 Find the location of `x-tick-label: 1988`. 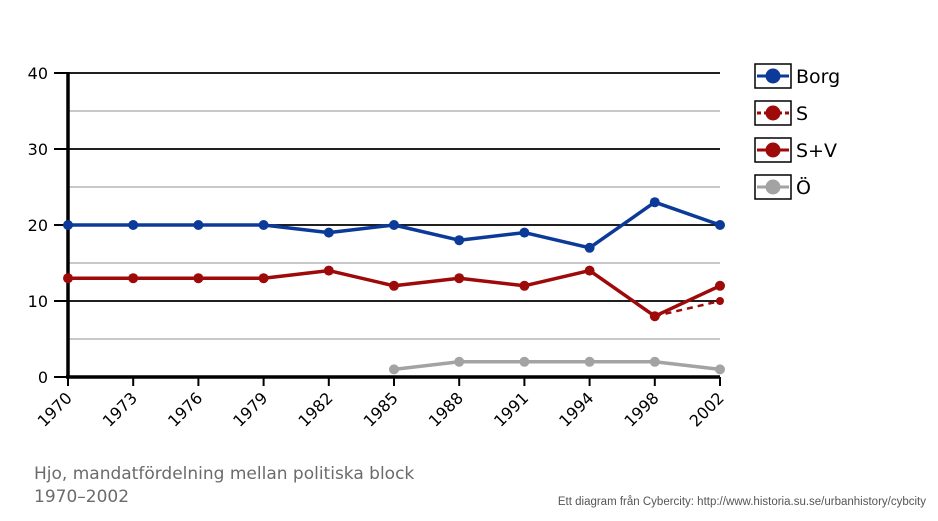

x-tick-label: 1988 is located at coordinates (446, 409).